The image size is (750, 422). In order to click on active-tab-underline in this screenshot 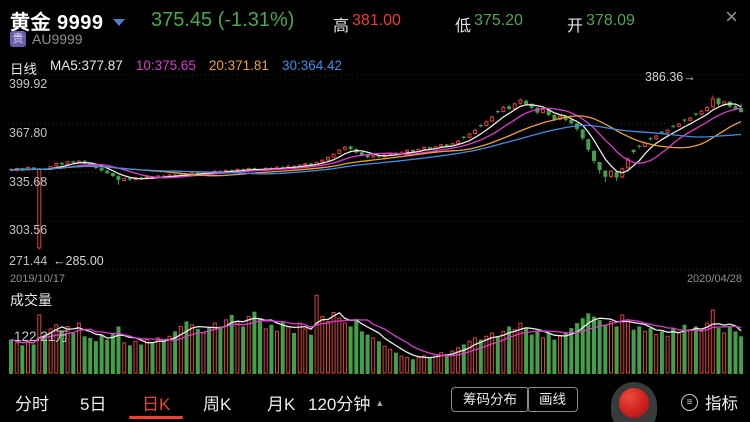, I will do `click(156, 417)`.